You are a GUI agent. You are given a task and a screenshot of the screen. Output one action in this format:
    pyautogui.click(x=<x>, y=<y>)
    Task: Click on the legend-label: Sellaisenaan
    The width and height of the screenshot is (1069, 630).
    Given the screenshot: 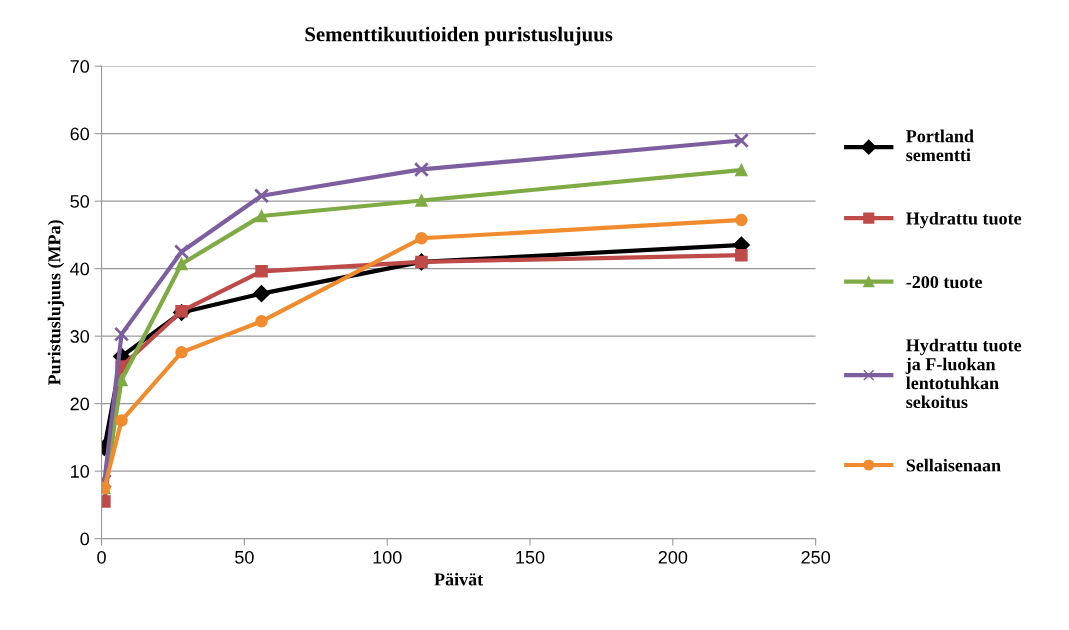 What is the action you would take?
    pyautogui.click(x=953, y=465)
    